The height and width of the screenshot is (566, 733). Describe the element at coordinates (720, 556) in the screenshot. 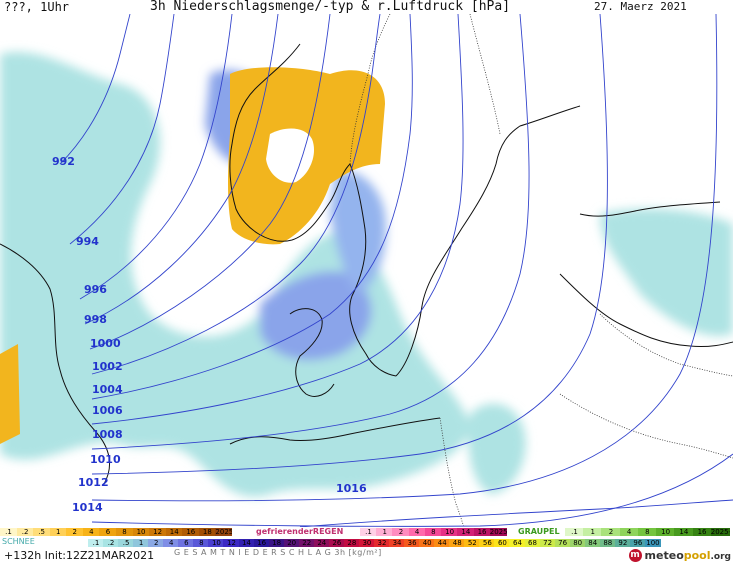

I see `brand-suffix: .org` at that location.